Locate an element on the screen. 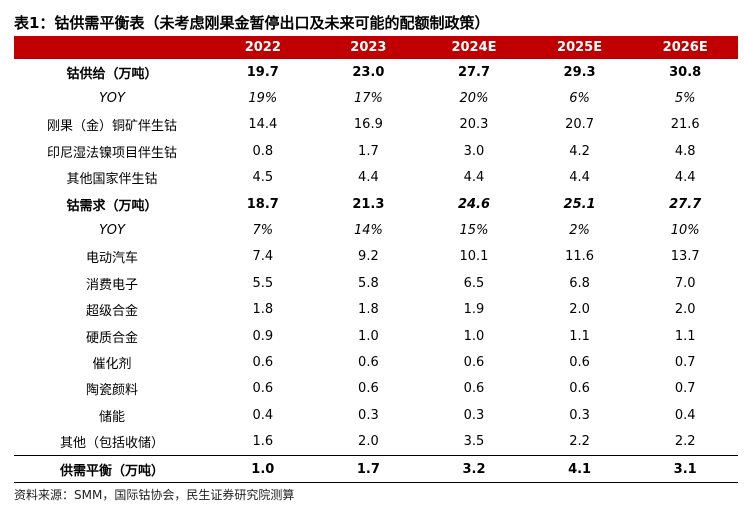 The height and width of the screenshot is (526, 744). value-cell: 4.2 is located at coordinates (579, 151).